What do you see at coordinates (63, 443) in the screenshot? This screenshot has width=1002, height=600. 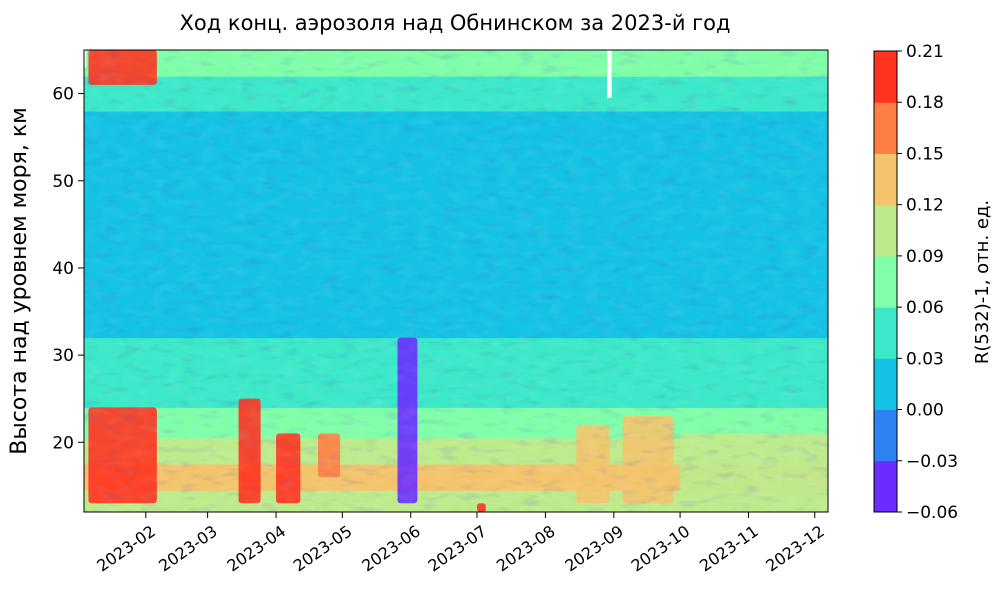 I see `y-tick-label: 20` at bounding box center [63, 443].